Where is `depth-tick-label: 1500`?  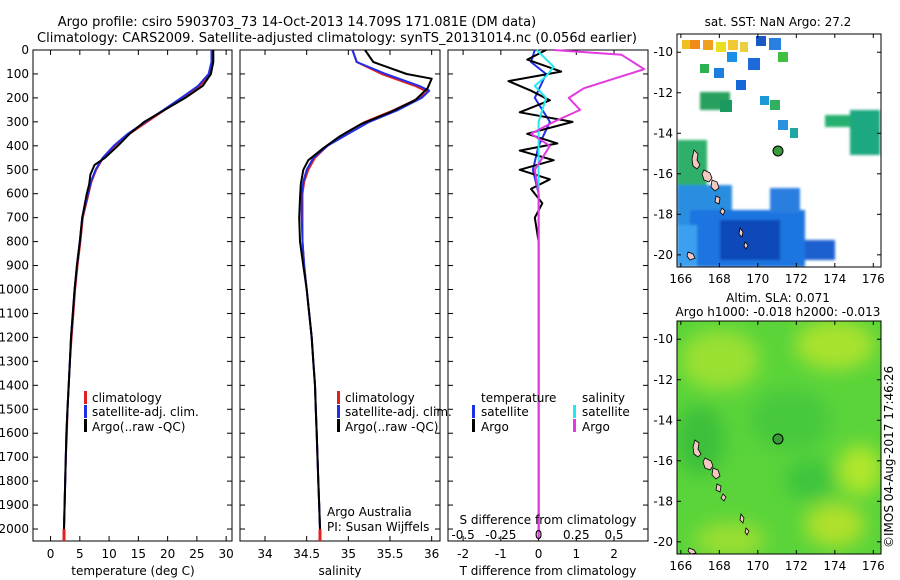
depth-tick-label: 1500 is located at coordinates (14, 409).